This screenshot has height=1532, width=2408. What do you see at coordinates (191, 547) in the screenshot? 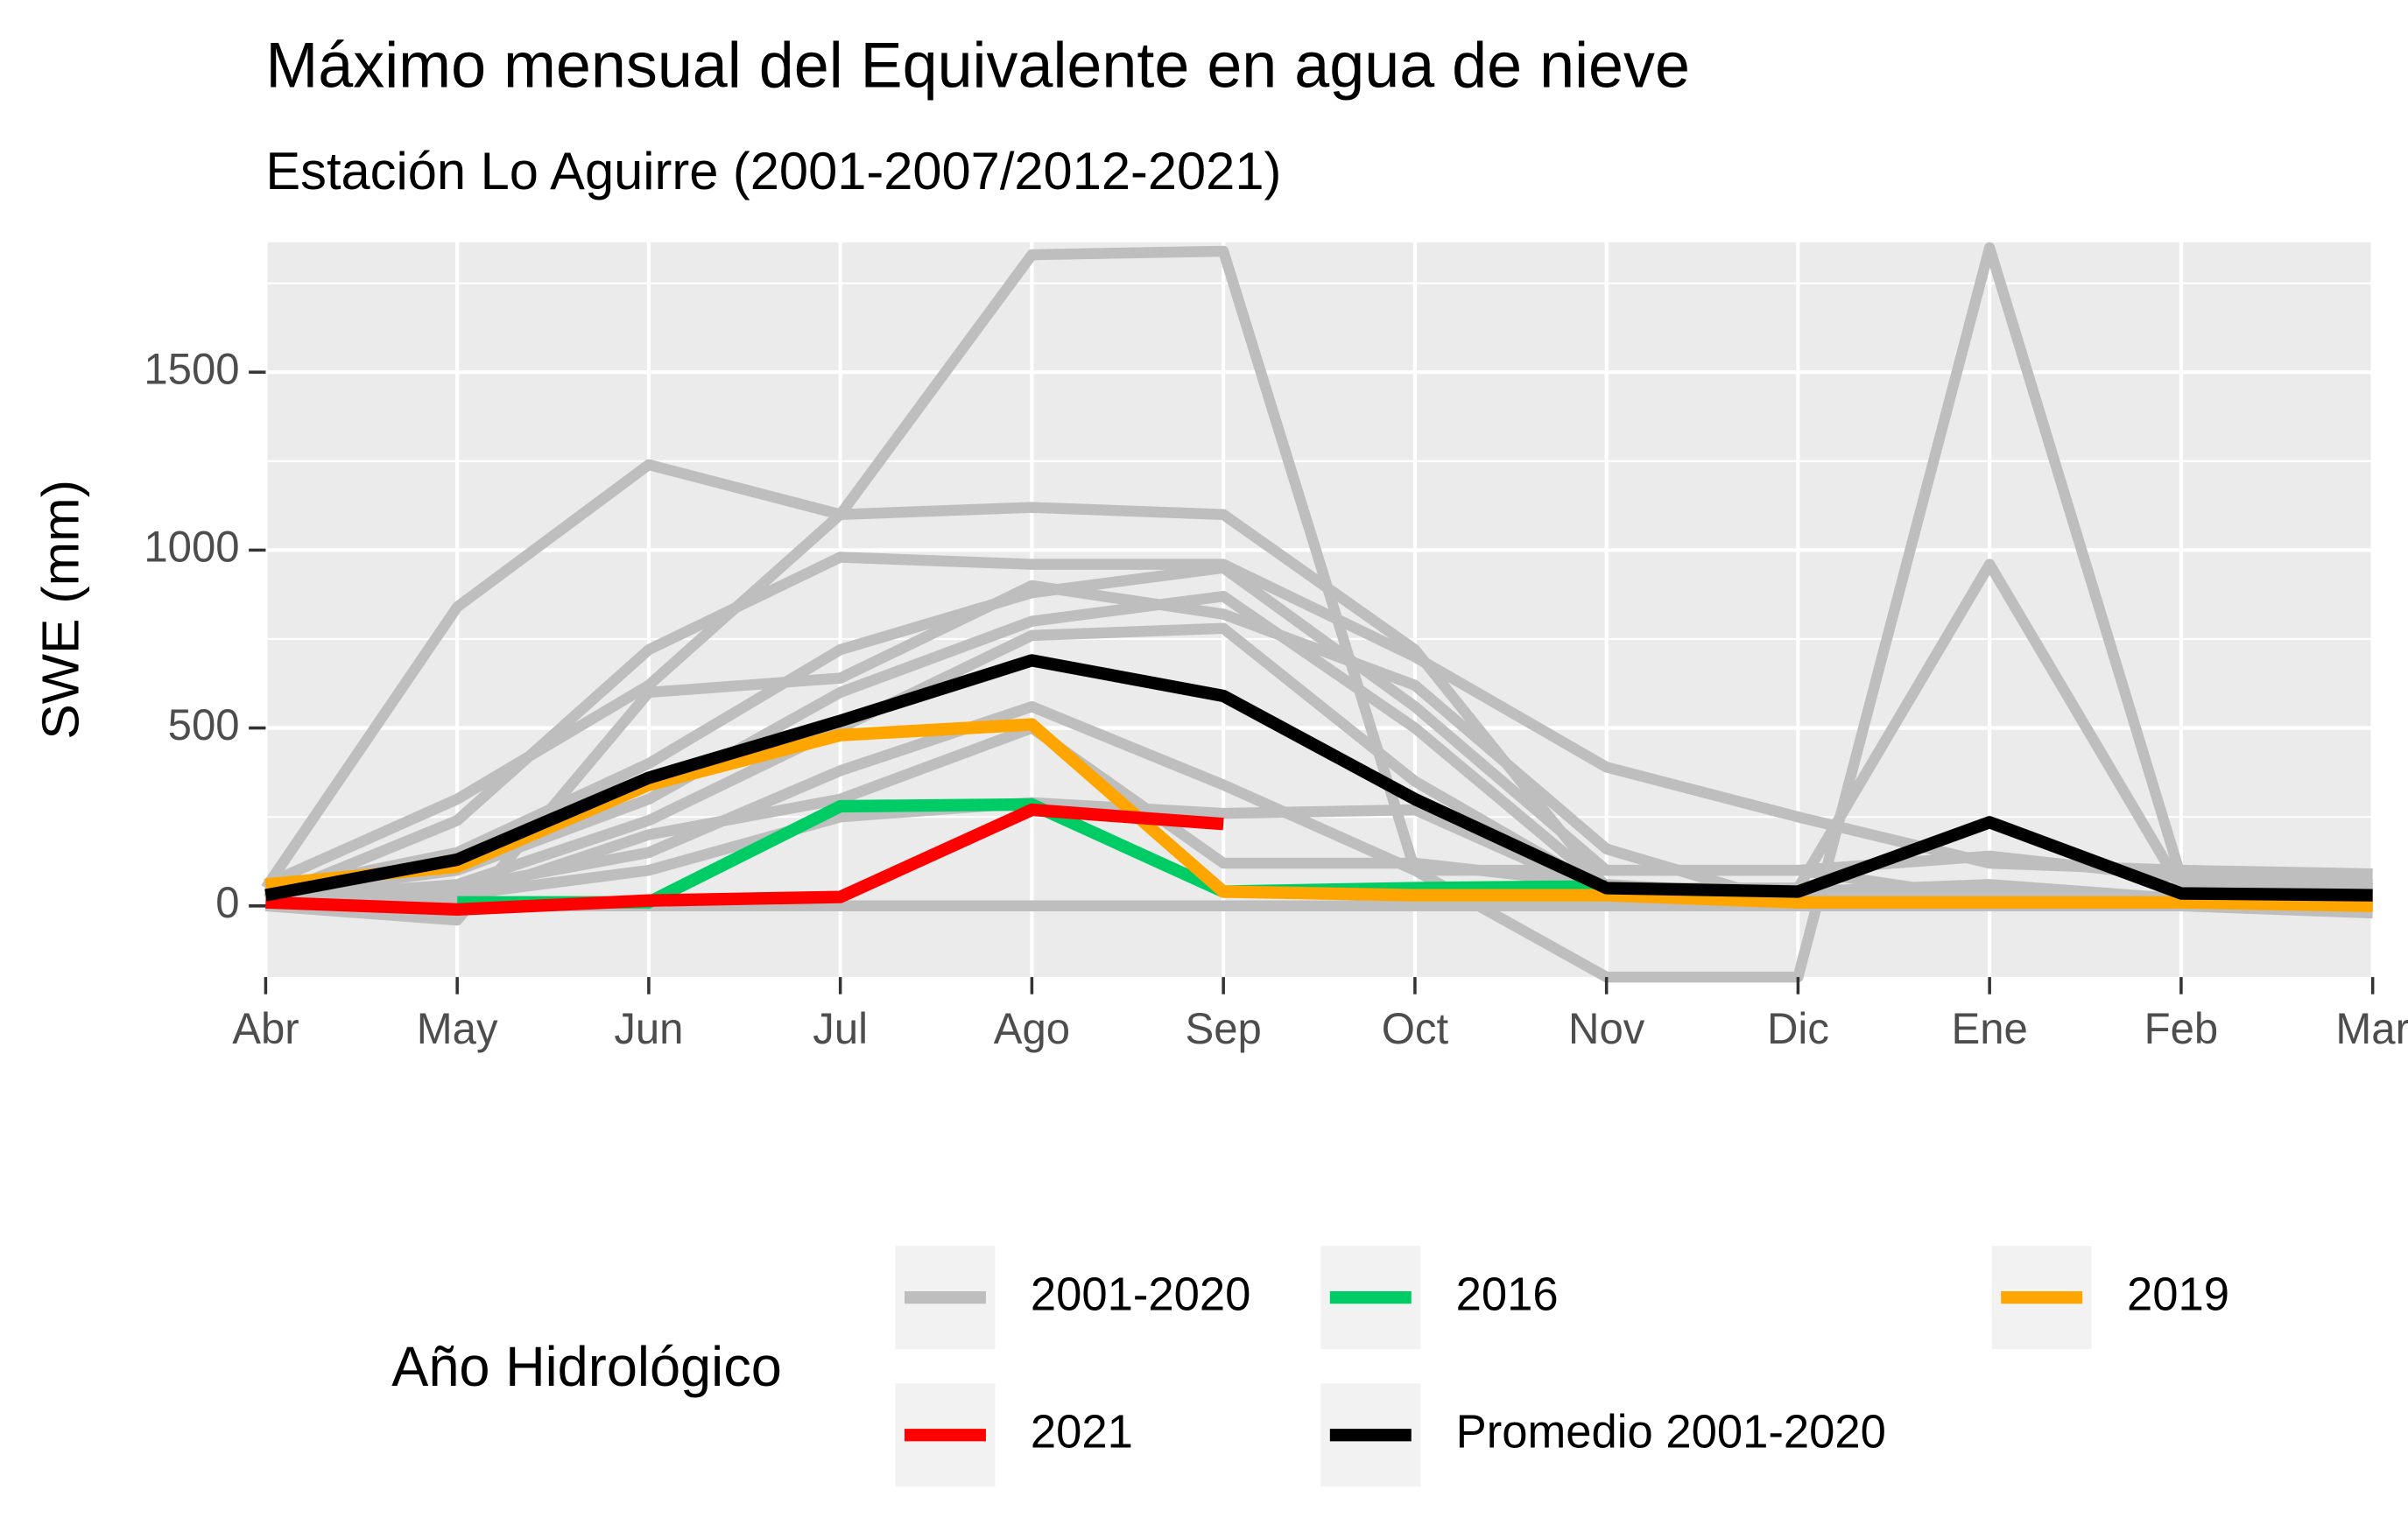
I see `y-tick-label: 1000` at bounding box center [191, 547].